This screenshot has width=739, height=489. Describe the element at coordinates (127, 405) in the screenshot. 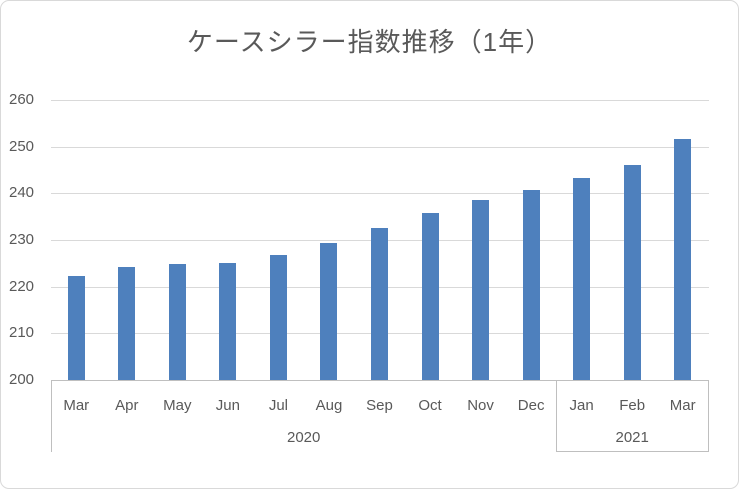

I see `x-axis-month-label: Apr` at that location.